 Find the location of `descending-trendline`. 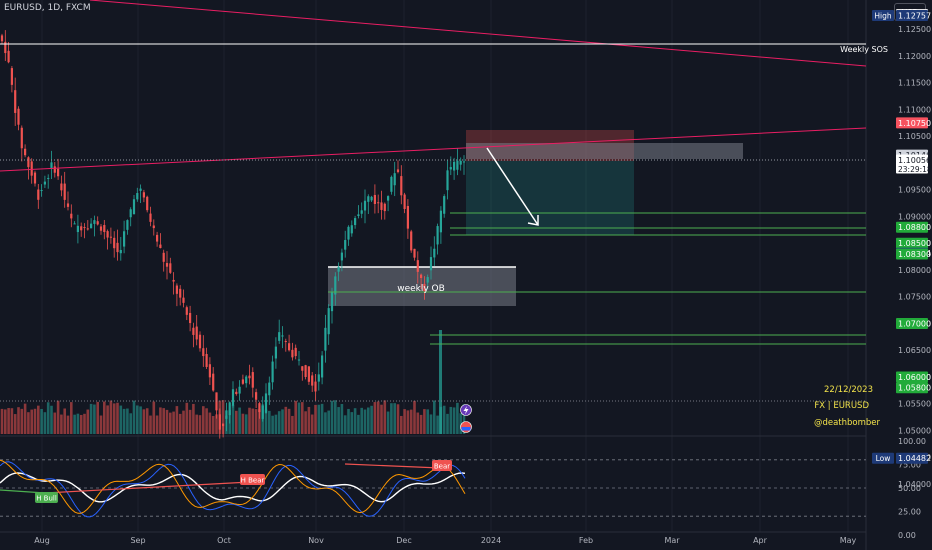

descending-trendline is located at coordinates (478, 33).